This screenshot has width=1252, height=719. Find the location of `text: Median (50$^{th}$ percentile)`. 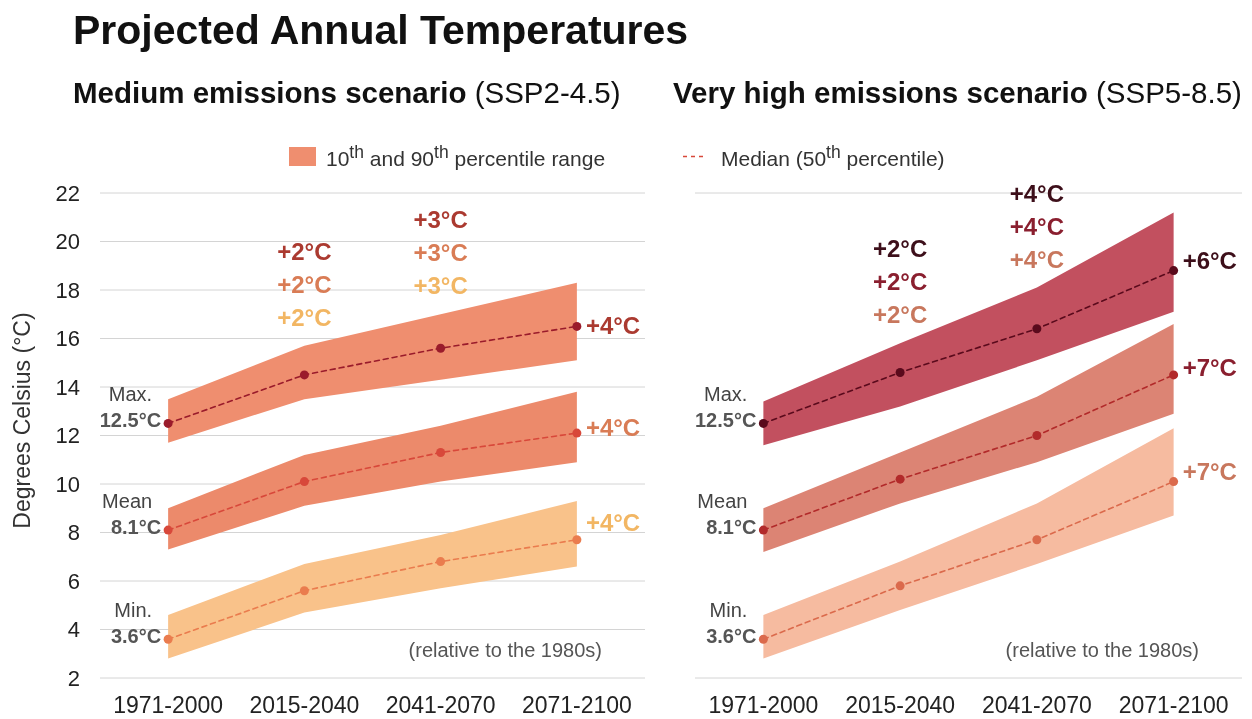

text: Median (50$^{th}$ percentile) is located at coordinates (833, 156).